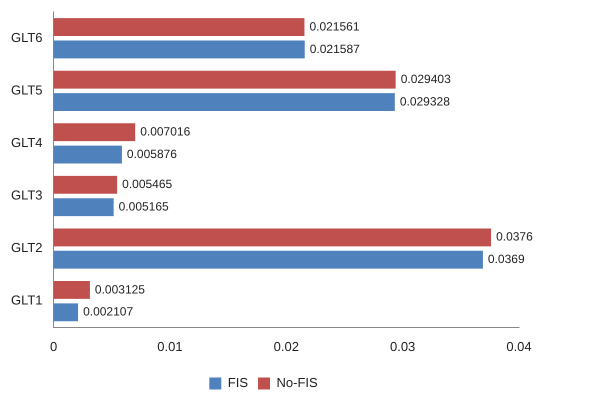  I want to click on data-label: 0.005465, so click(147, 184).